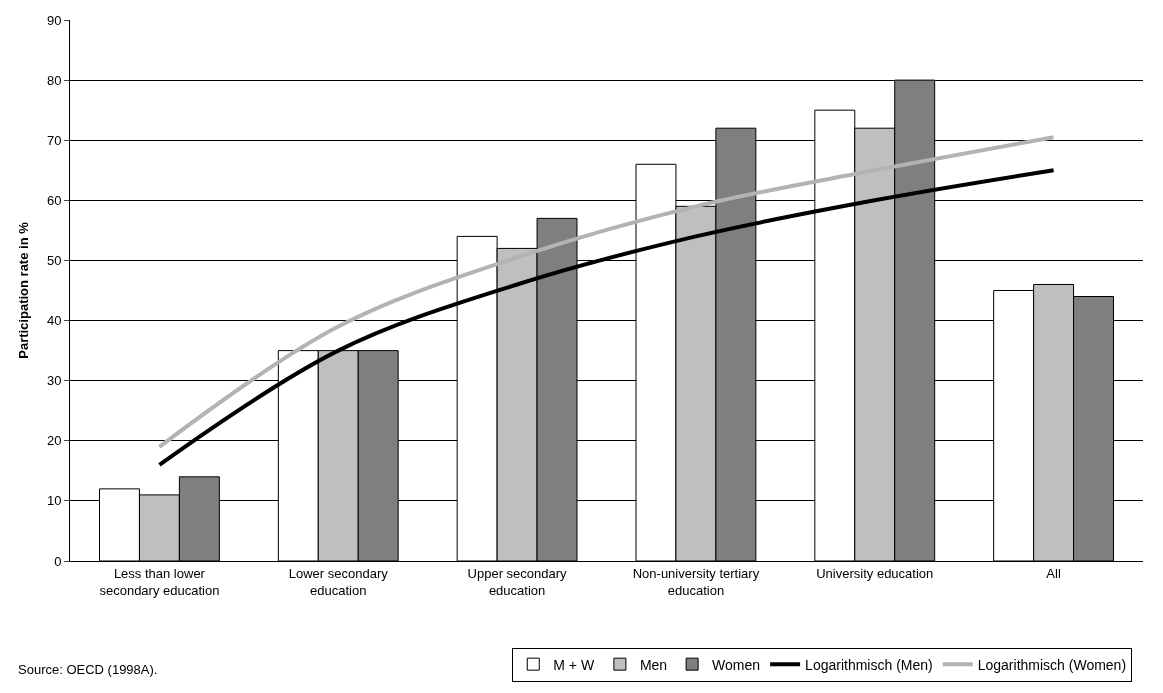 Image resolution: width=1163 pixels, height=693 pixels. Describe the element at coordinates (54, 260) in the screenshot. I see `y-tick-label: 50` at that location.